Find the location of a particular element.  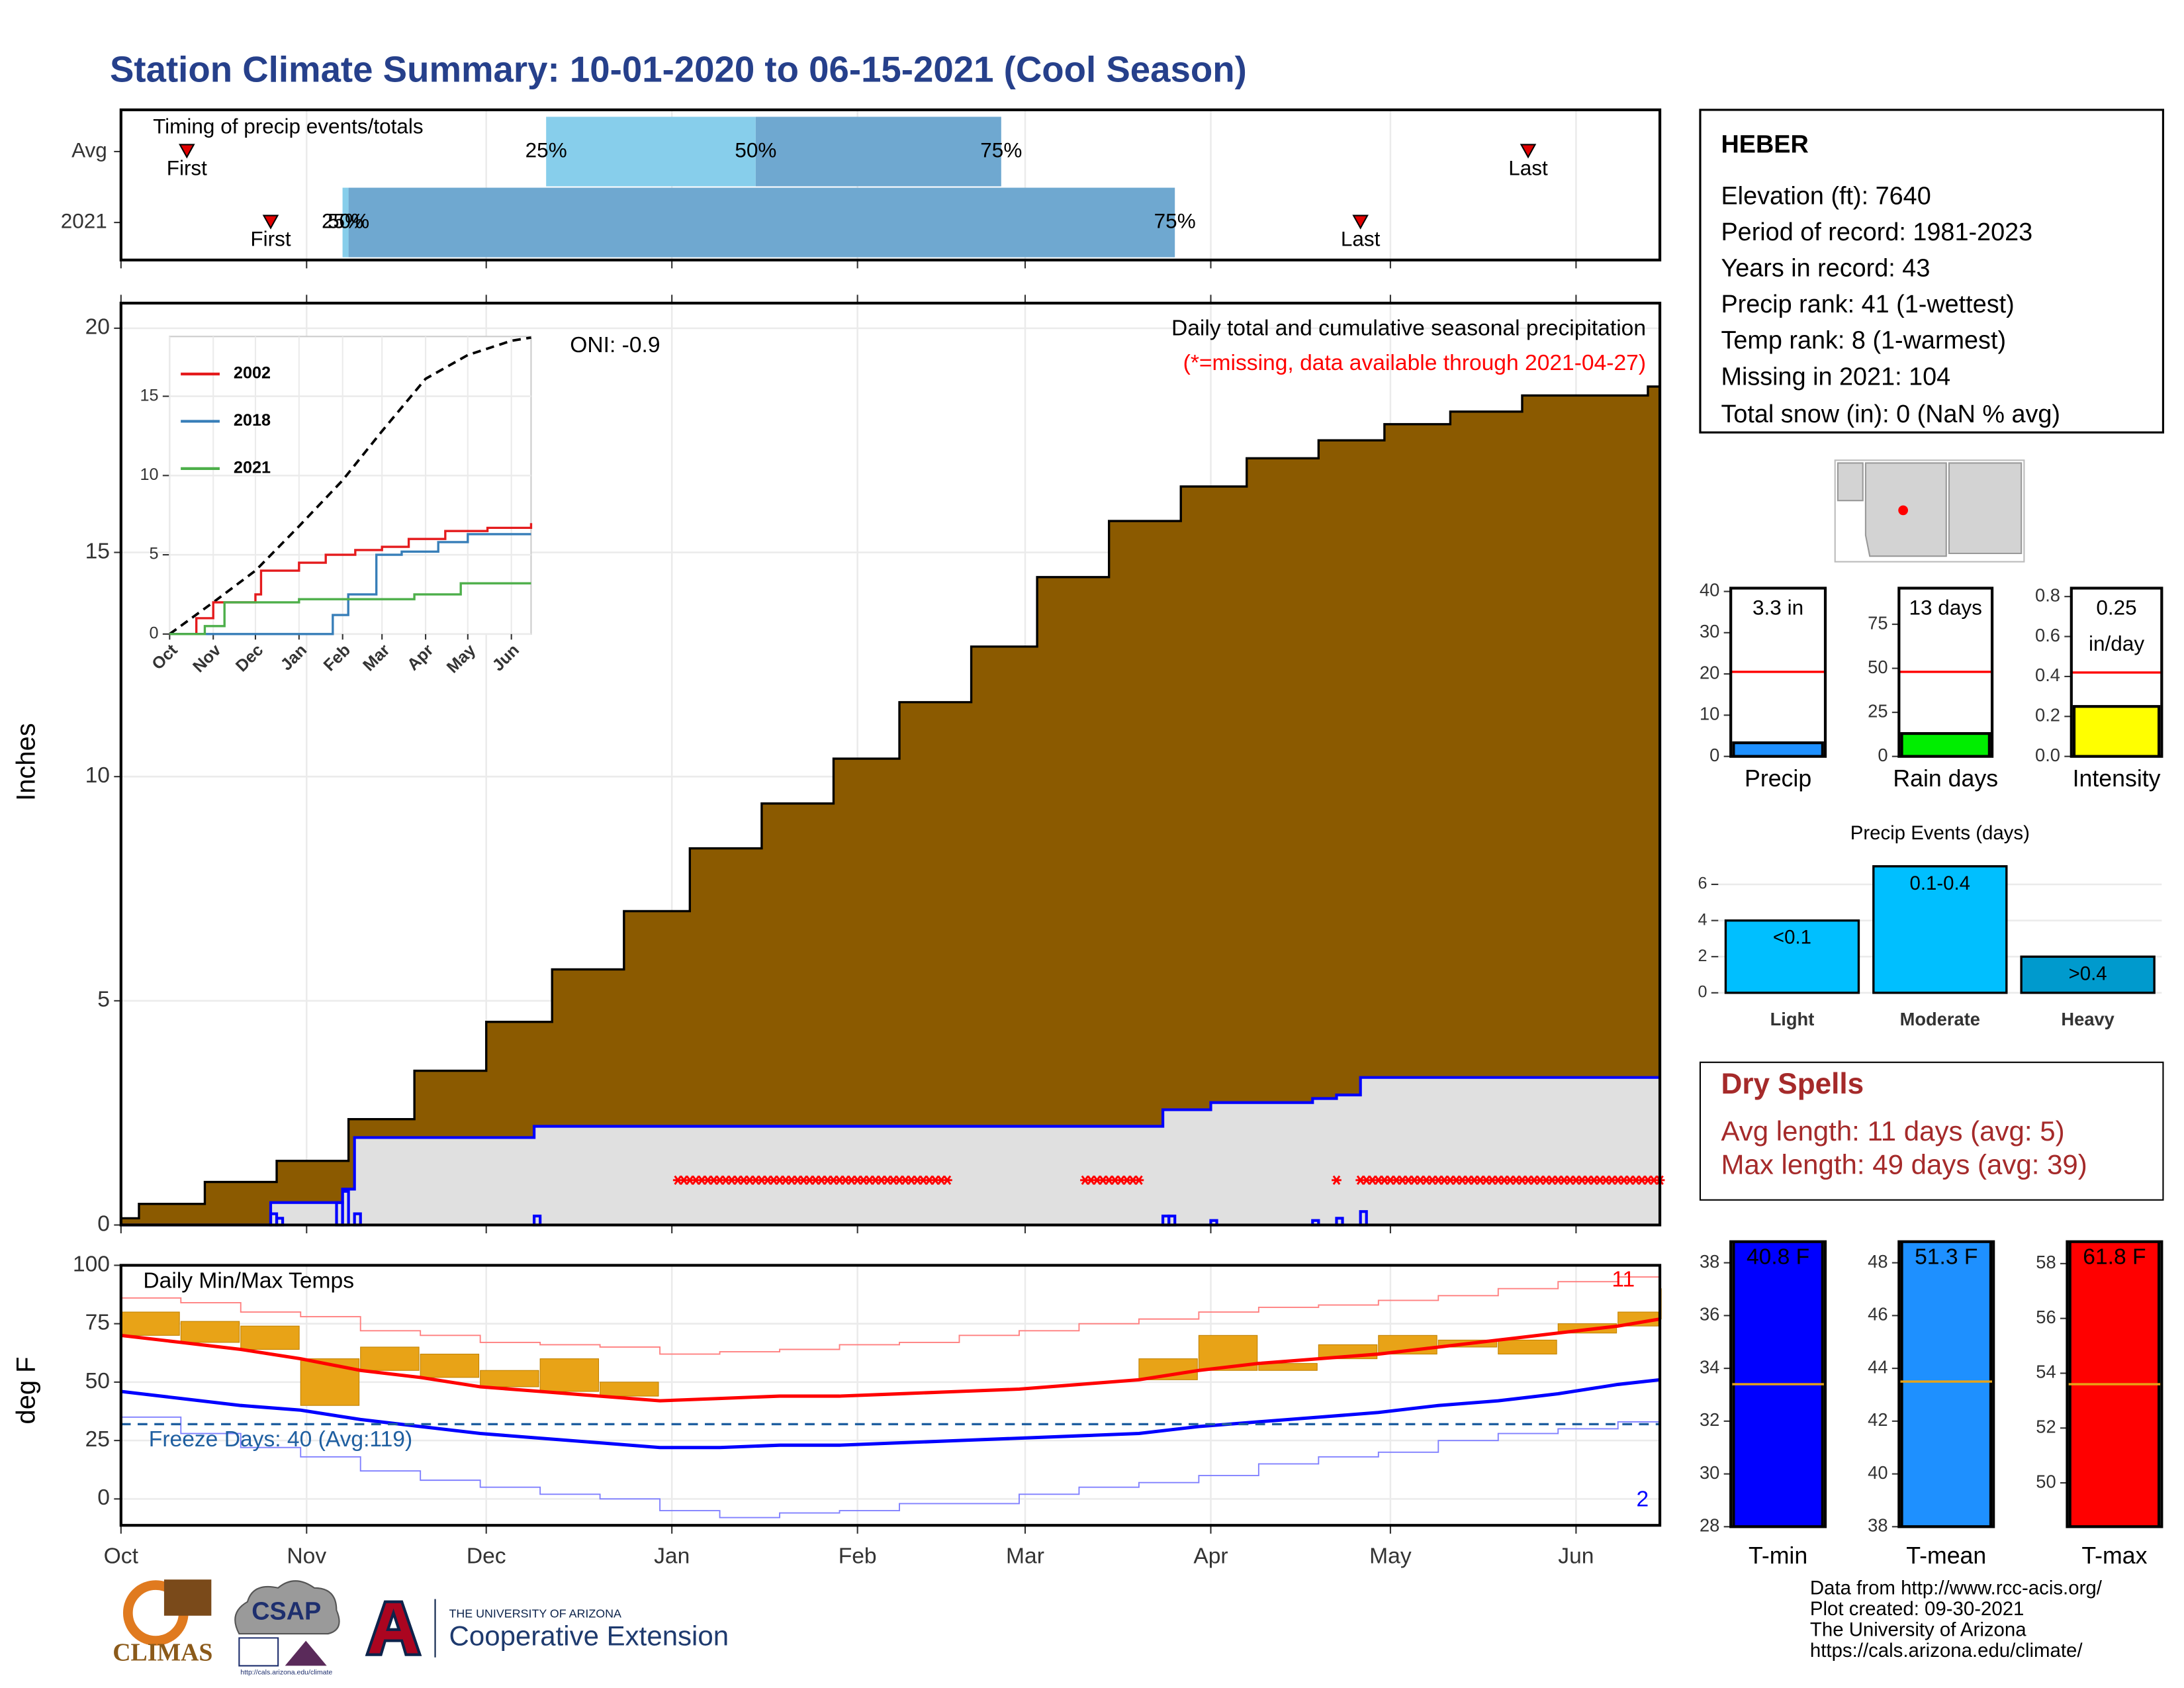

y-tick-label: 42 is located at coordinates (1878, 1419).